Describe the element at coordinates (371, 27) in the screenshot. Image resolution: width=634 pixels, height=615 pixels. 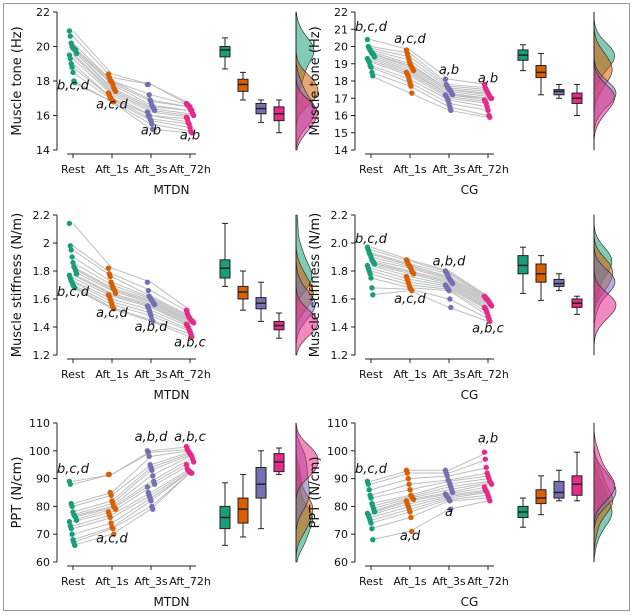
I see `significance-label: b,c,d` at that location.